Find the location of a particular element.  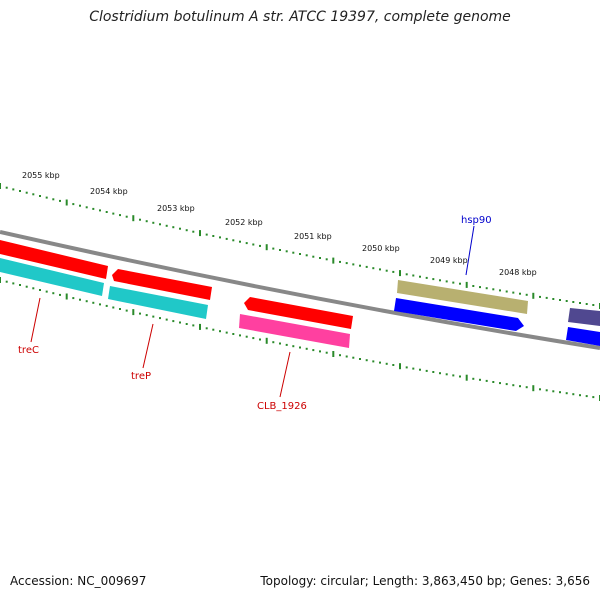

gene-blue-reverse is located at coordinates (583, 336).